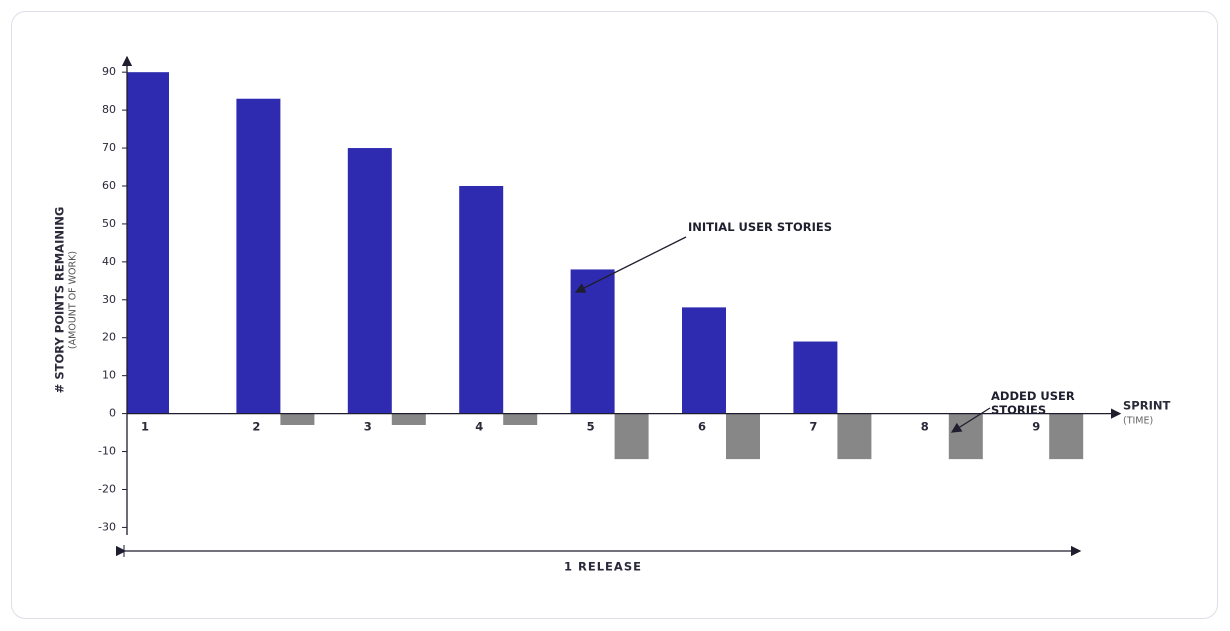 The width and height of the screenshot is (1230, 631). What do you see at coordinates (109, 261) in the screenshot?
I see `y-tick-label: 40` at bounding box center [109, 261].